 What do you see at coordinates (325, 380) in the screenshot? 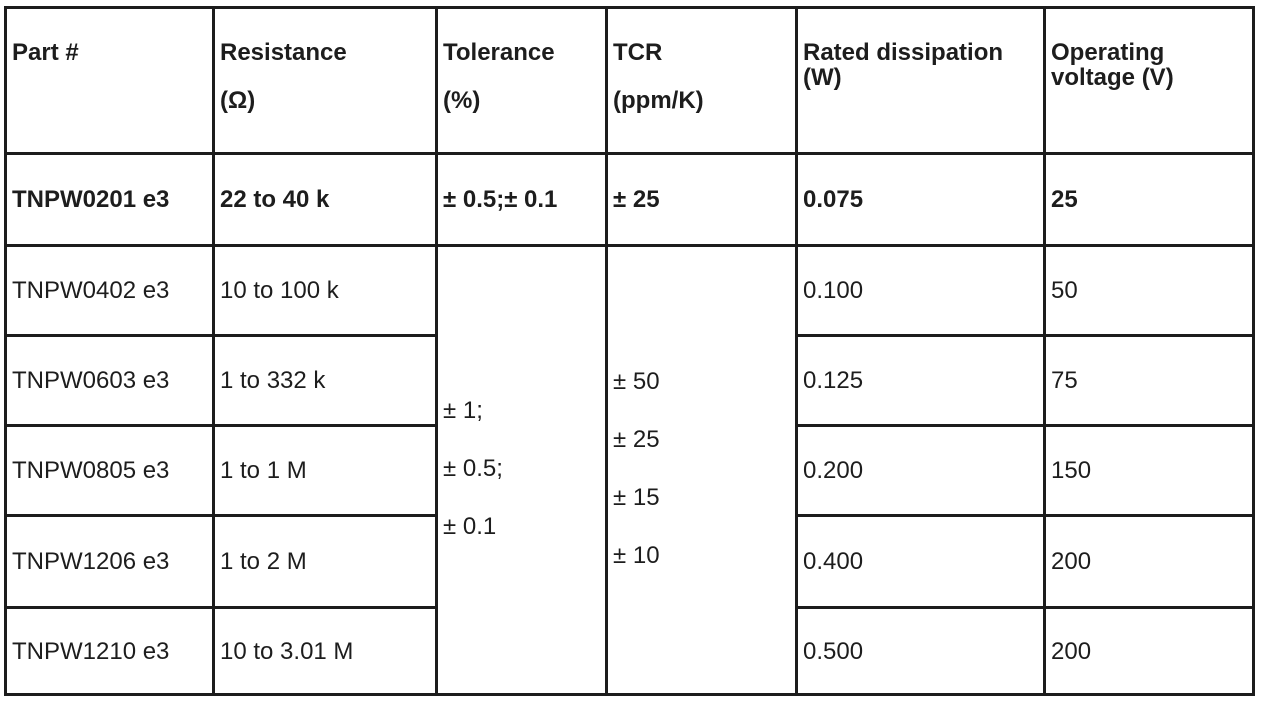
I see `cell-resistance-tnpw0603: 1 to 332 k` at bounding box center [325, 380].